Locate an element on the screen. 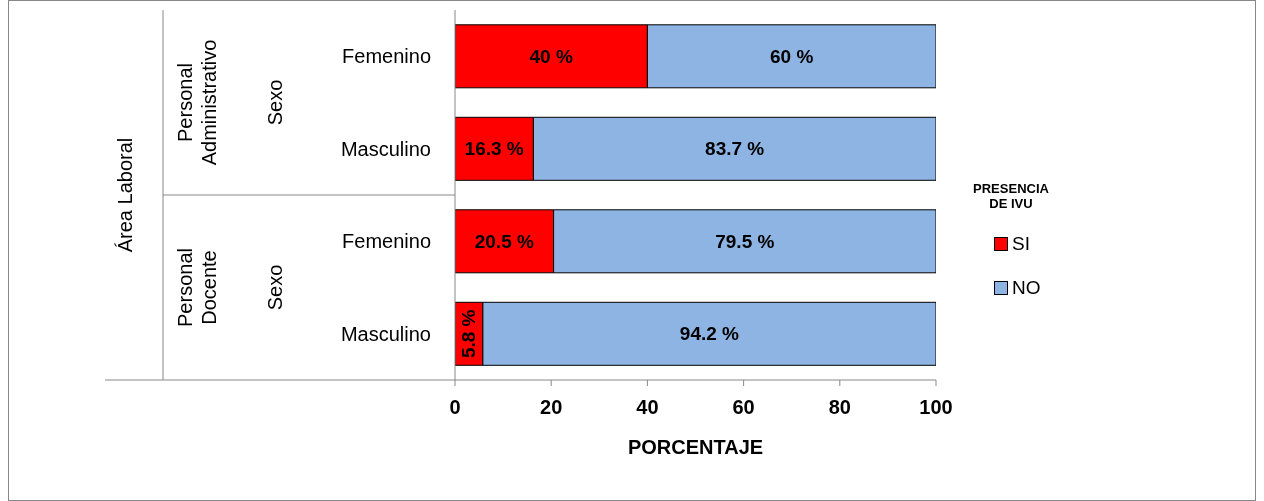 This screenshot has height=501, width=1264. text: Personal Administrativo is located at coordinates (197, 102).